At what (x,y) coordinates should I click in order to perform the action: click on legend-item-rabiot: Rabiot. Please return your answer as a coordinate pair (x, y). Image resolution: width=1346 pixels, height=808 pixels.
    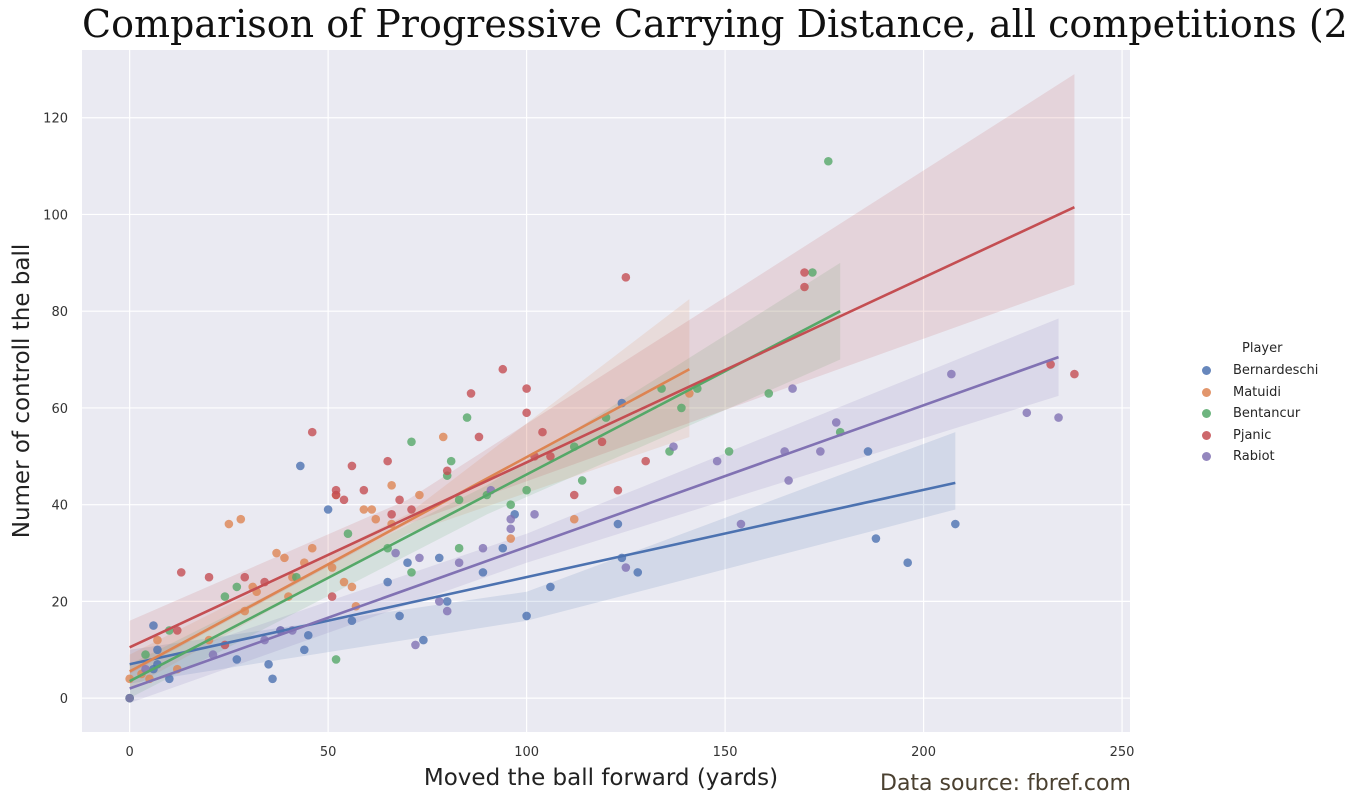
    Looking at the image, I should click on (1257, 457).